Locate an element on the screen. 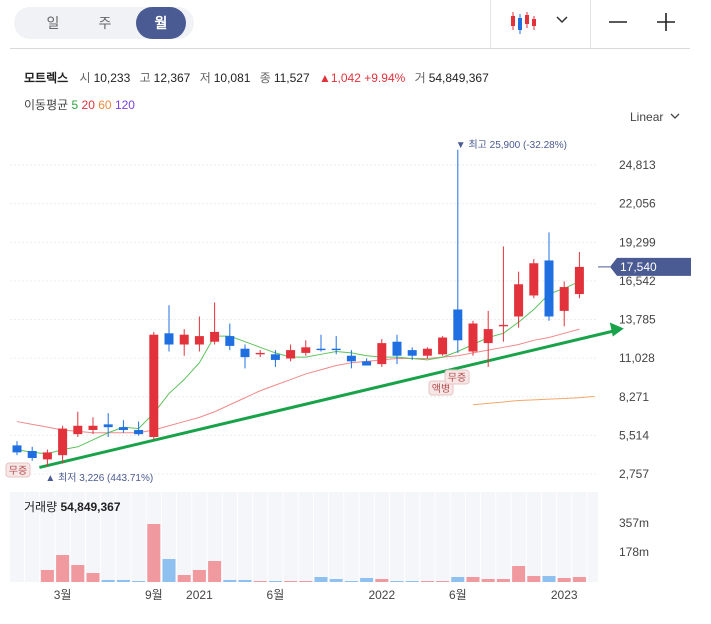  zoom-out-button is located at coordinates (618, 23).